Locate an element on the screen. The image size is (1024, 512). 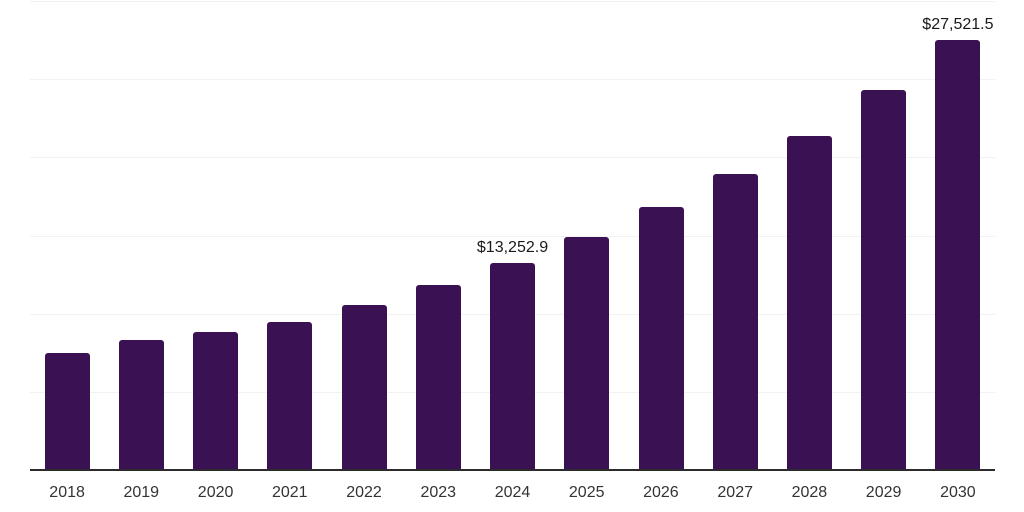
x-tick-label-2021: 2021 is located at coordinates (289, 492).